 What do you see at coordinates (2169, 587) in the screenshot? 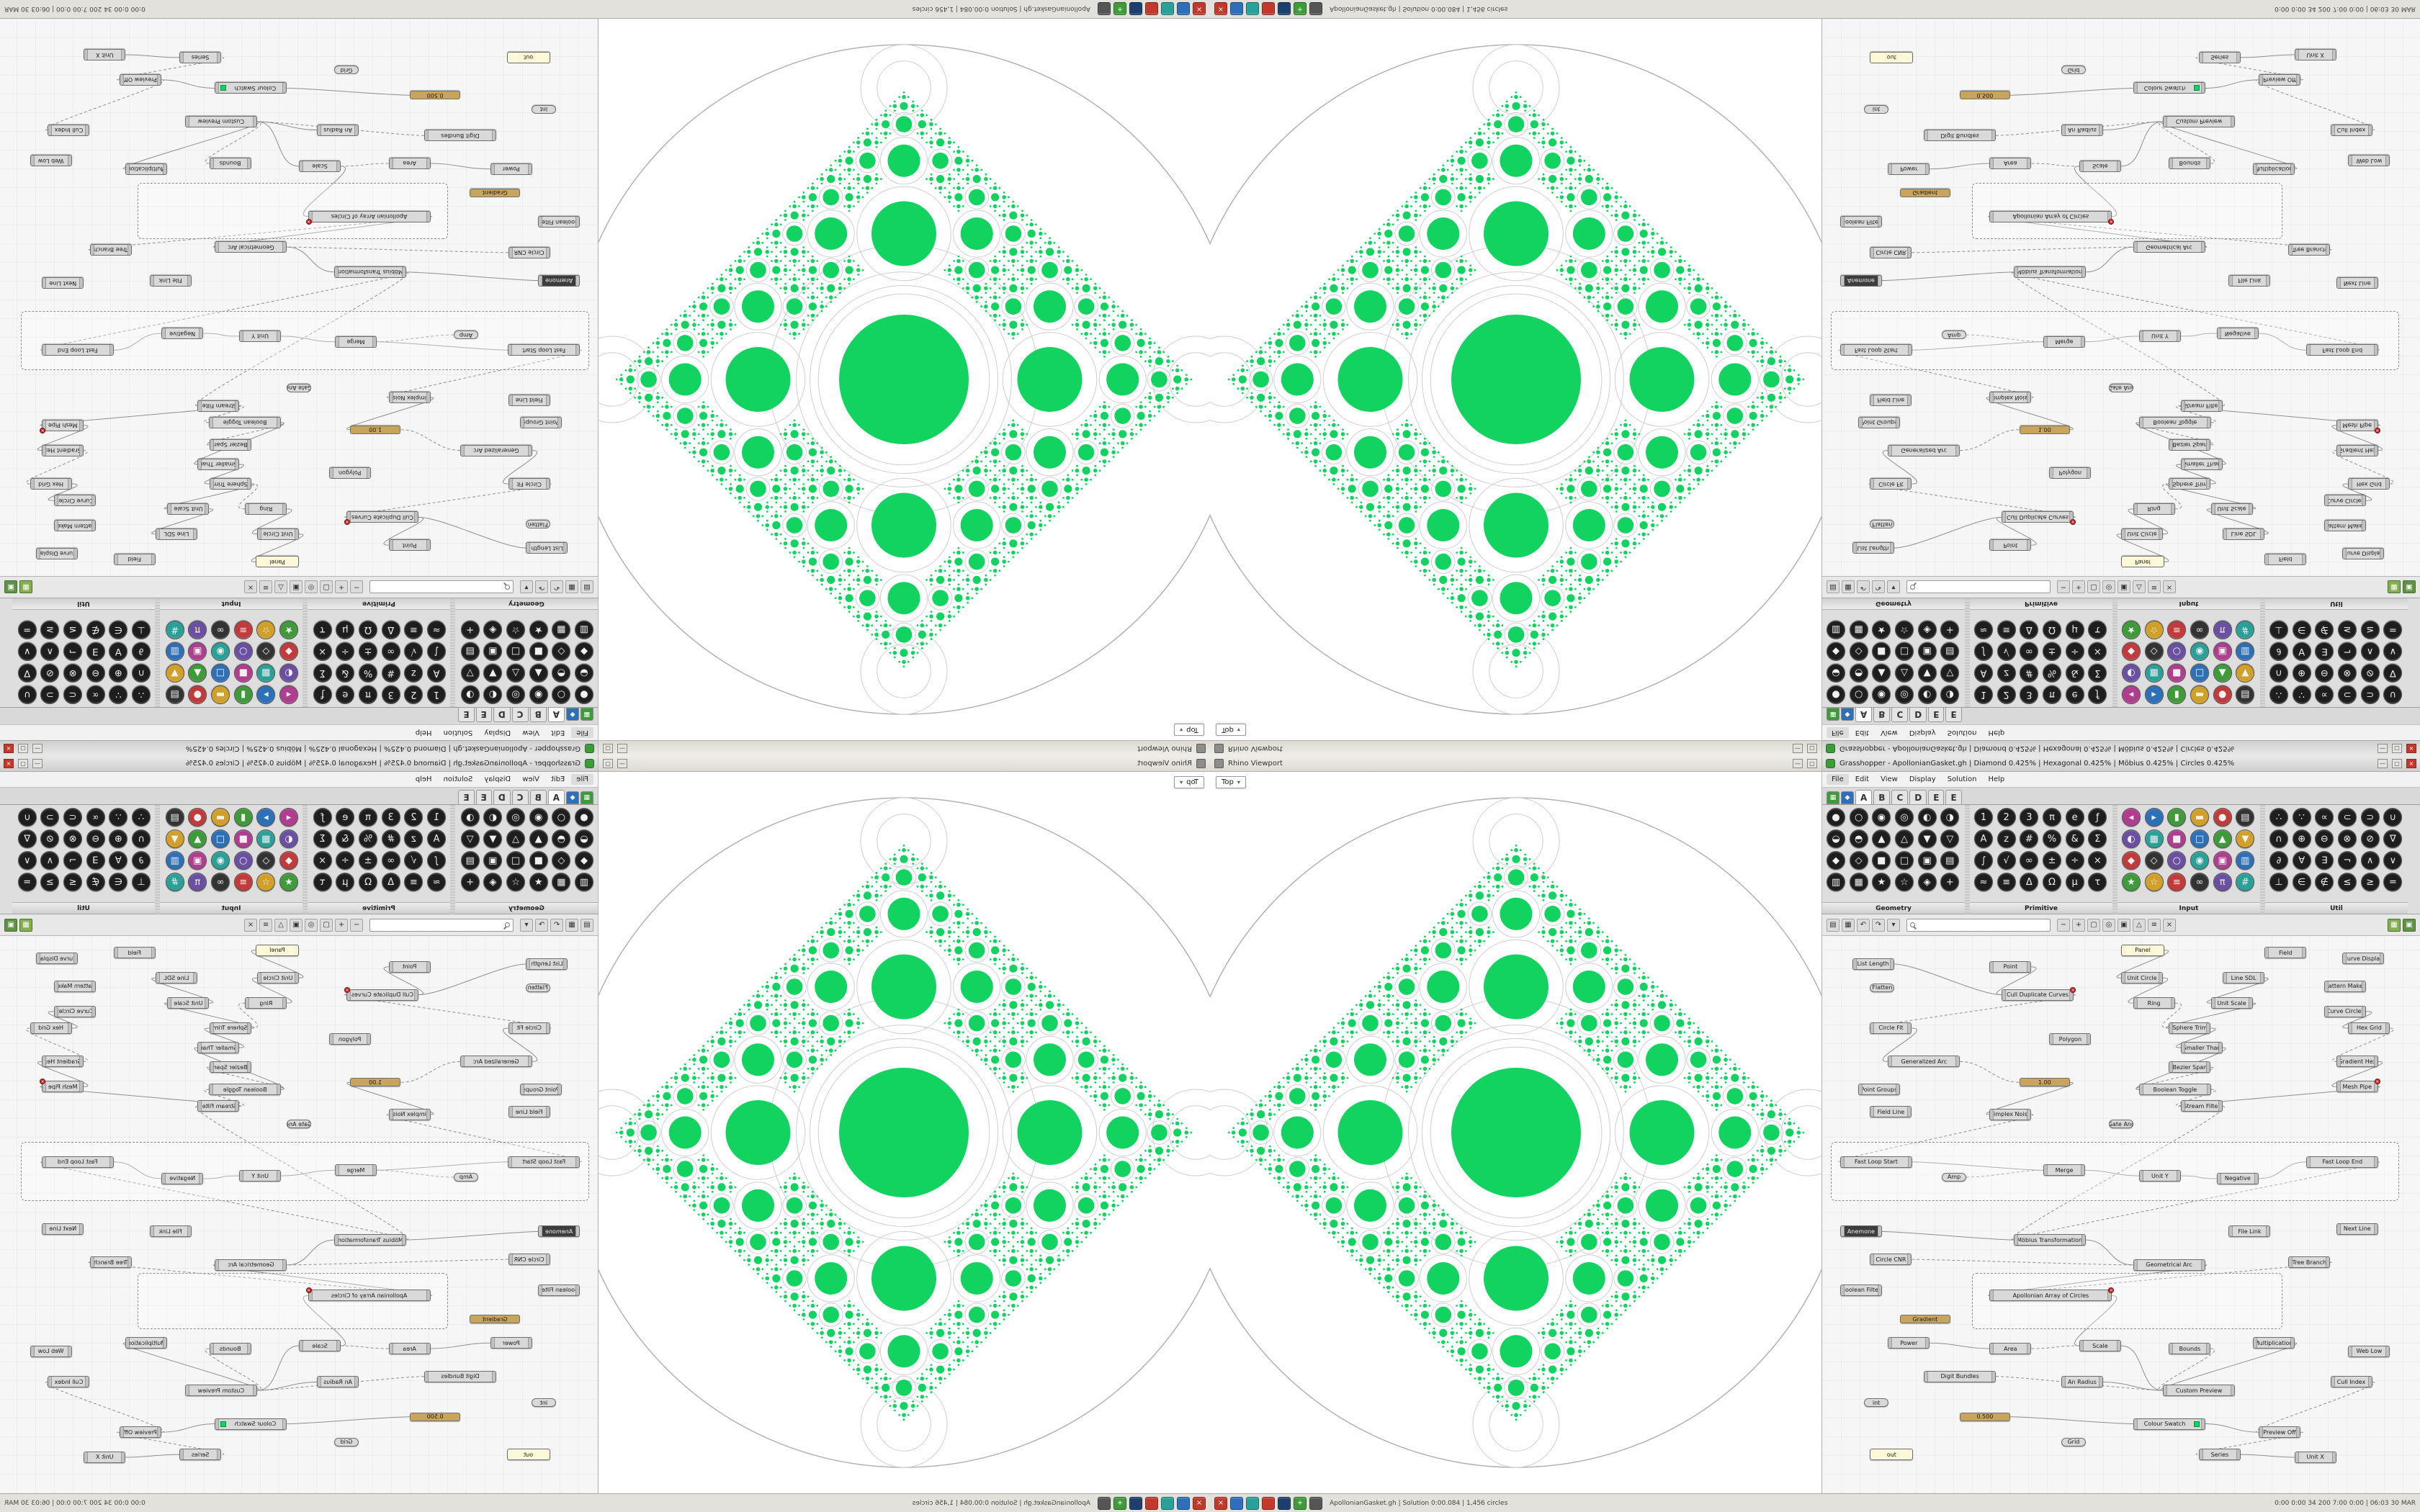
I see `cancel-icon: ×` at bounding box center [2169, 587].